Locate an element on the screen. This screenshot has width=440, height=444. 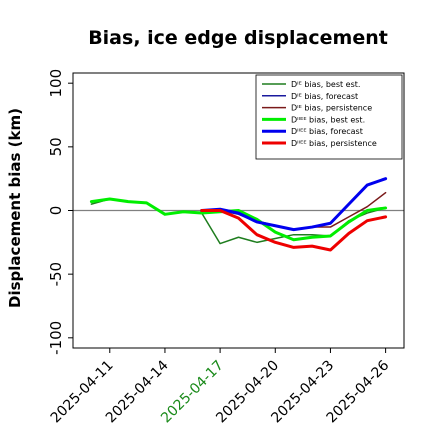
legend-entry-5: Dᴵᴵᴱᴱ bias, forecast is located at coordinates (327, 131).